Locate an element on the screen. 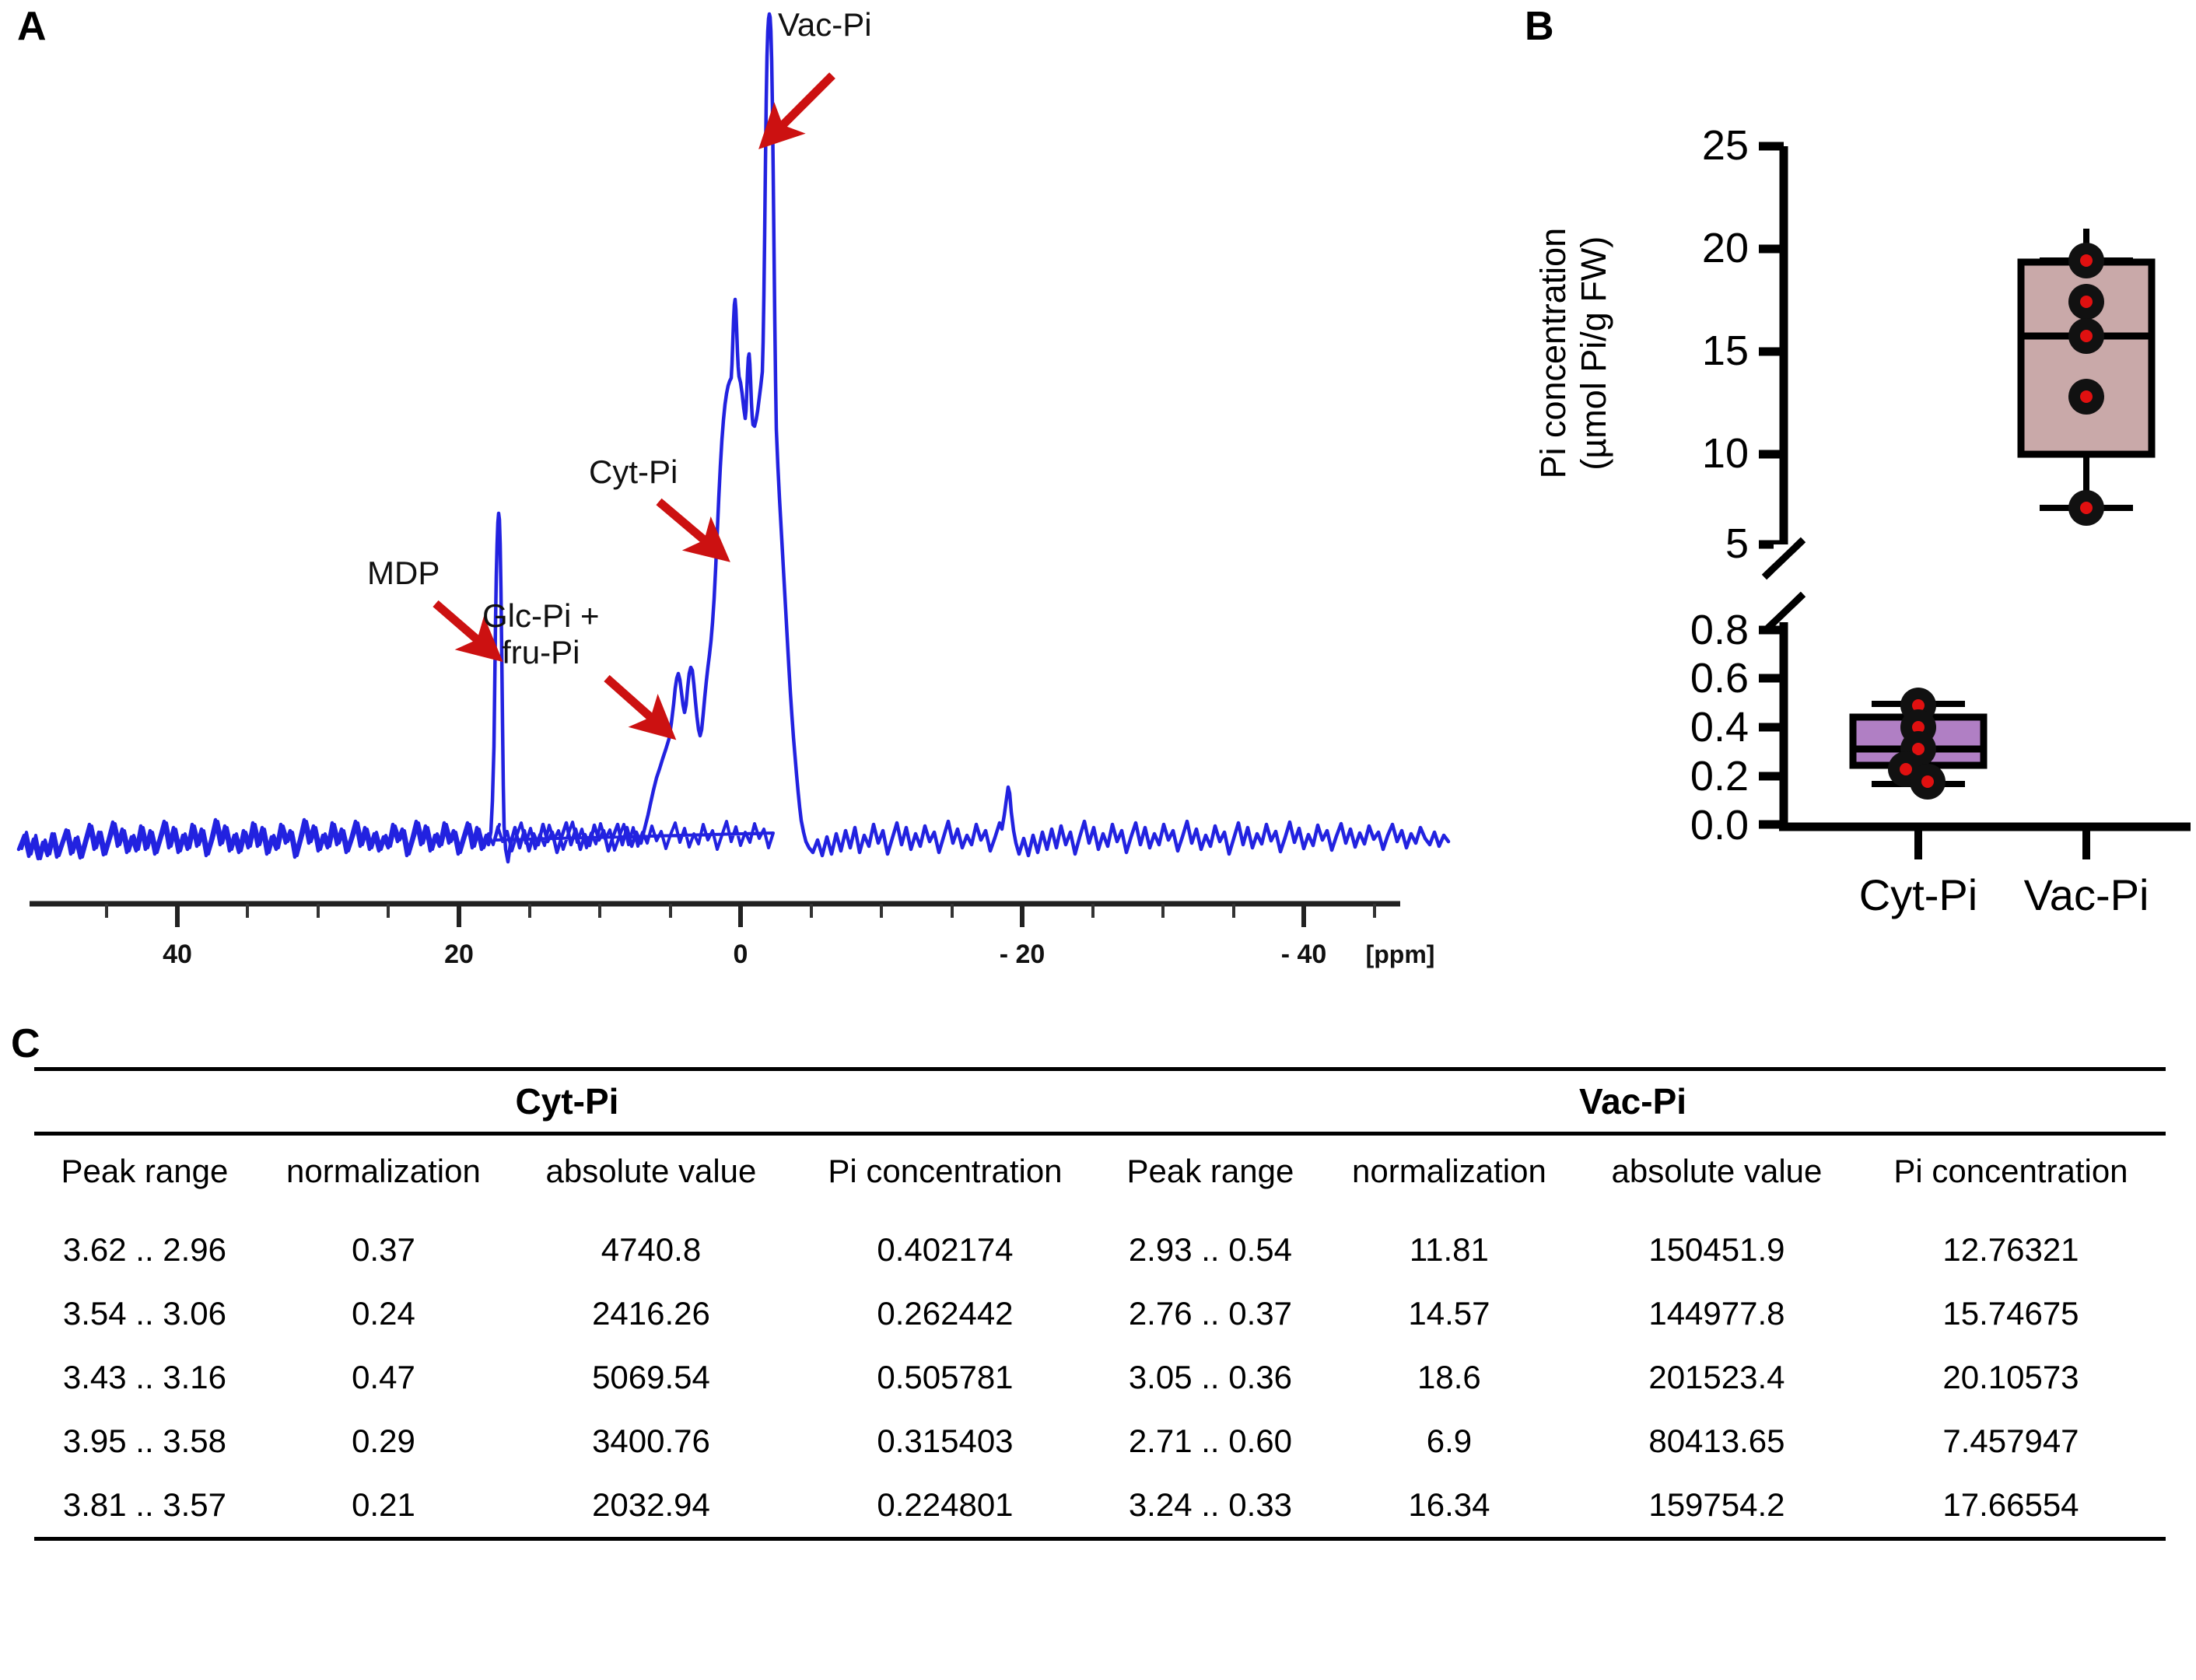 The height and width of the screenshot is (1680, 2196). col-header-normalization-vac: normalization is located at coordinates (1449, 1171).